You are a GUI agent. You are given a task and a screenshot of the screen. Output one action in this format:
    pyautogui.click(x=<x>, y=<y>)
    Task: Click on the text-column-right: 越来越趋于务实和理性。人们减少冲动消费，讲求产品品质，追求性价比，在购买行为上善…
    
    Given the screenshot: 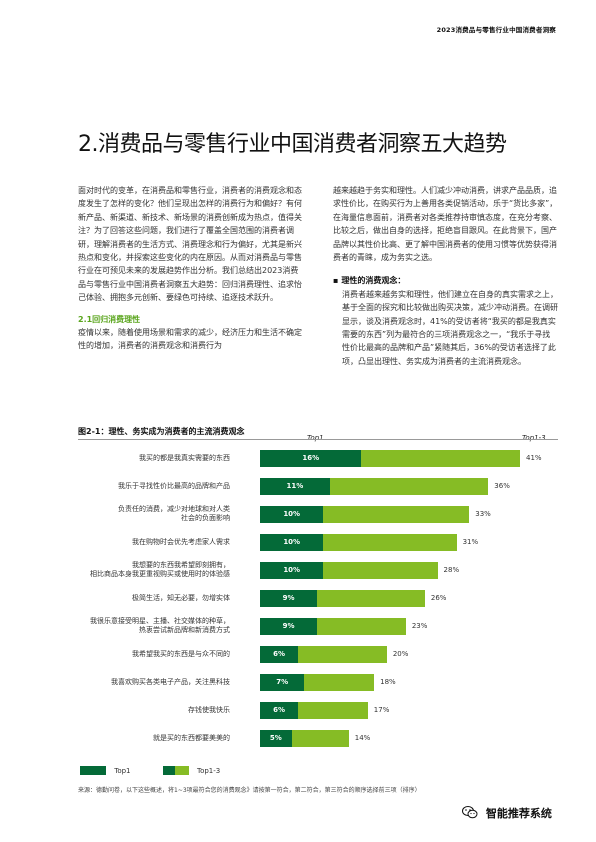 What is the action you would take?
    pyautogui.click(x=445, y=276)
    